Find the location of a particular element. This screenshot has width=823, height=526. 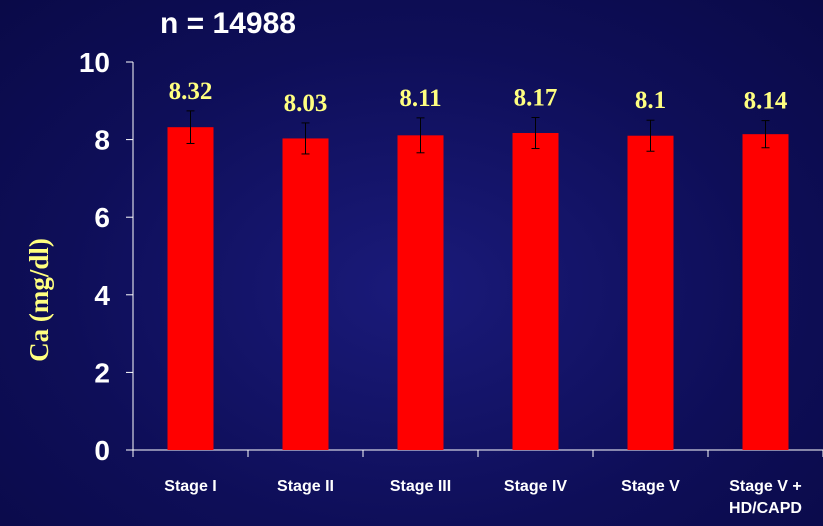

y-tick-label: 0 is located at coordinates (102, 450).